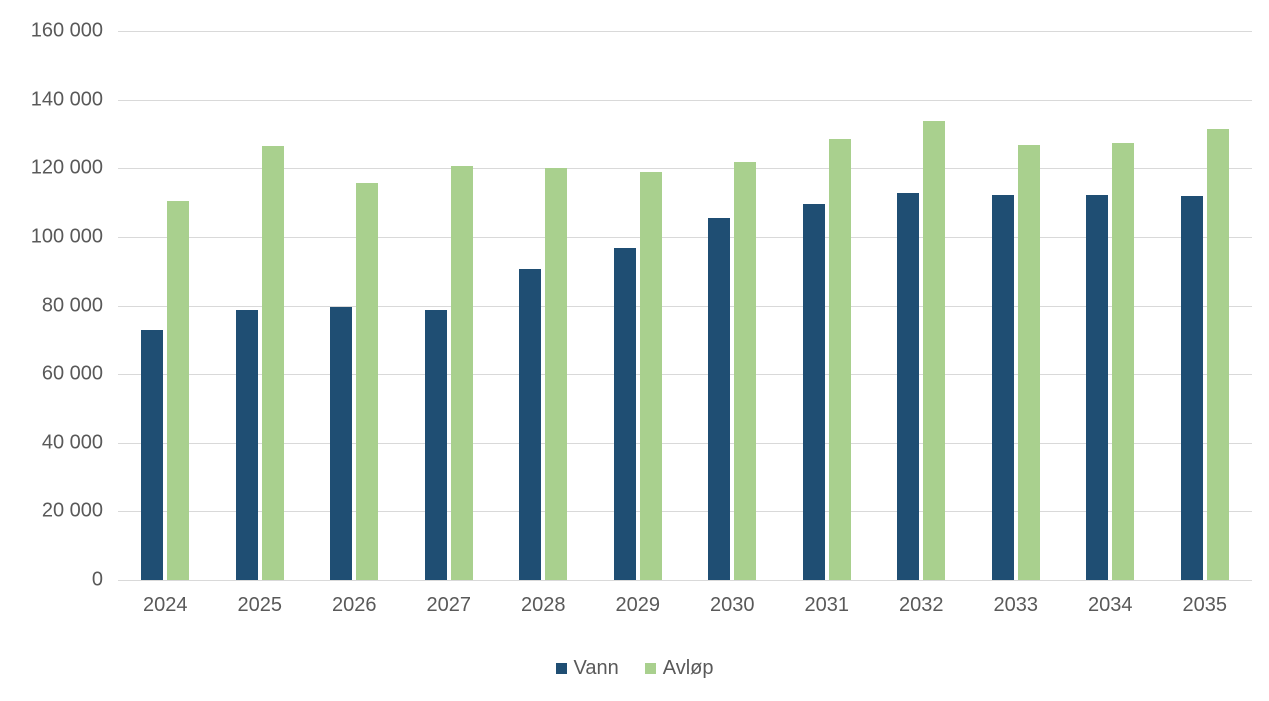  I want to click on bar-group-2027, so click(449, 305).